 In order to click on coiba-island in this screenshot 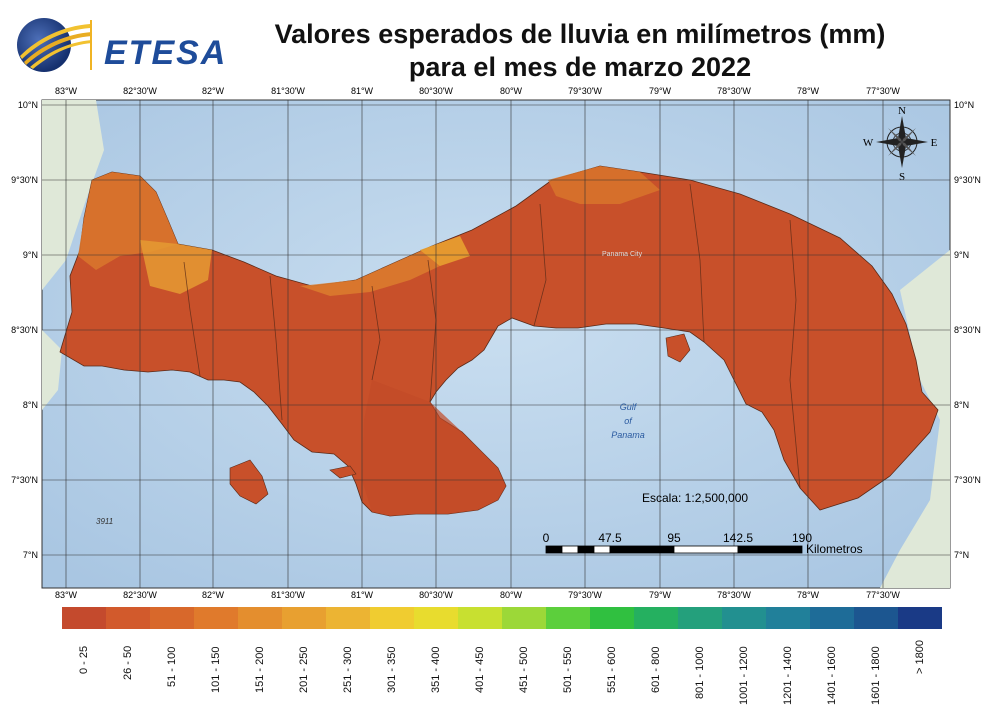, I will do `click(249, 482)`.